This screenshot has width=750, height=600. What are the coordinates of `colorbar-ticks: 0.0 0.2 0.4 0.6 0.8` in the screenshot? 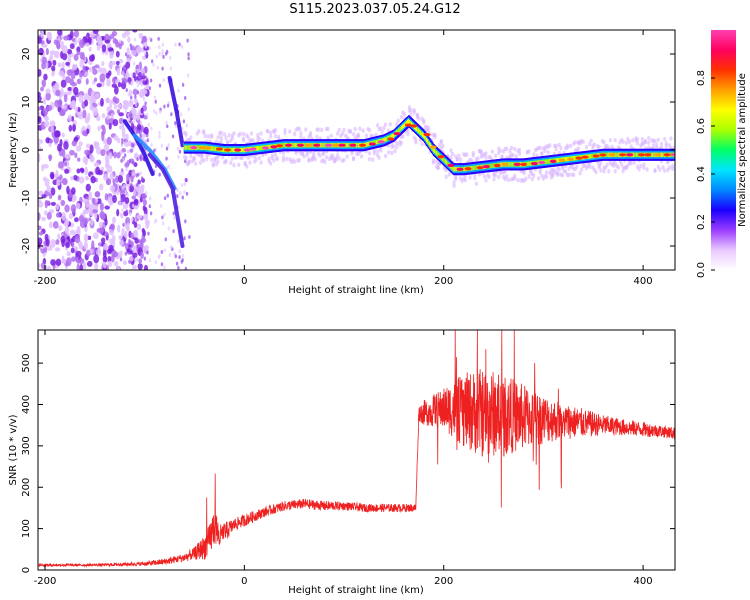 It's located at (705, 174).